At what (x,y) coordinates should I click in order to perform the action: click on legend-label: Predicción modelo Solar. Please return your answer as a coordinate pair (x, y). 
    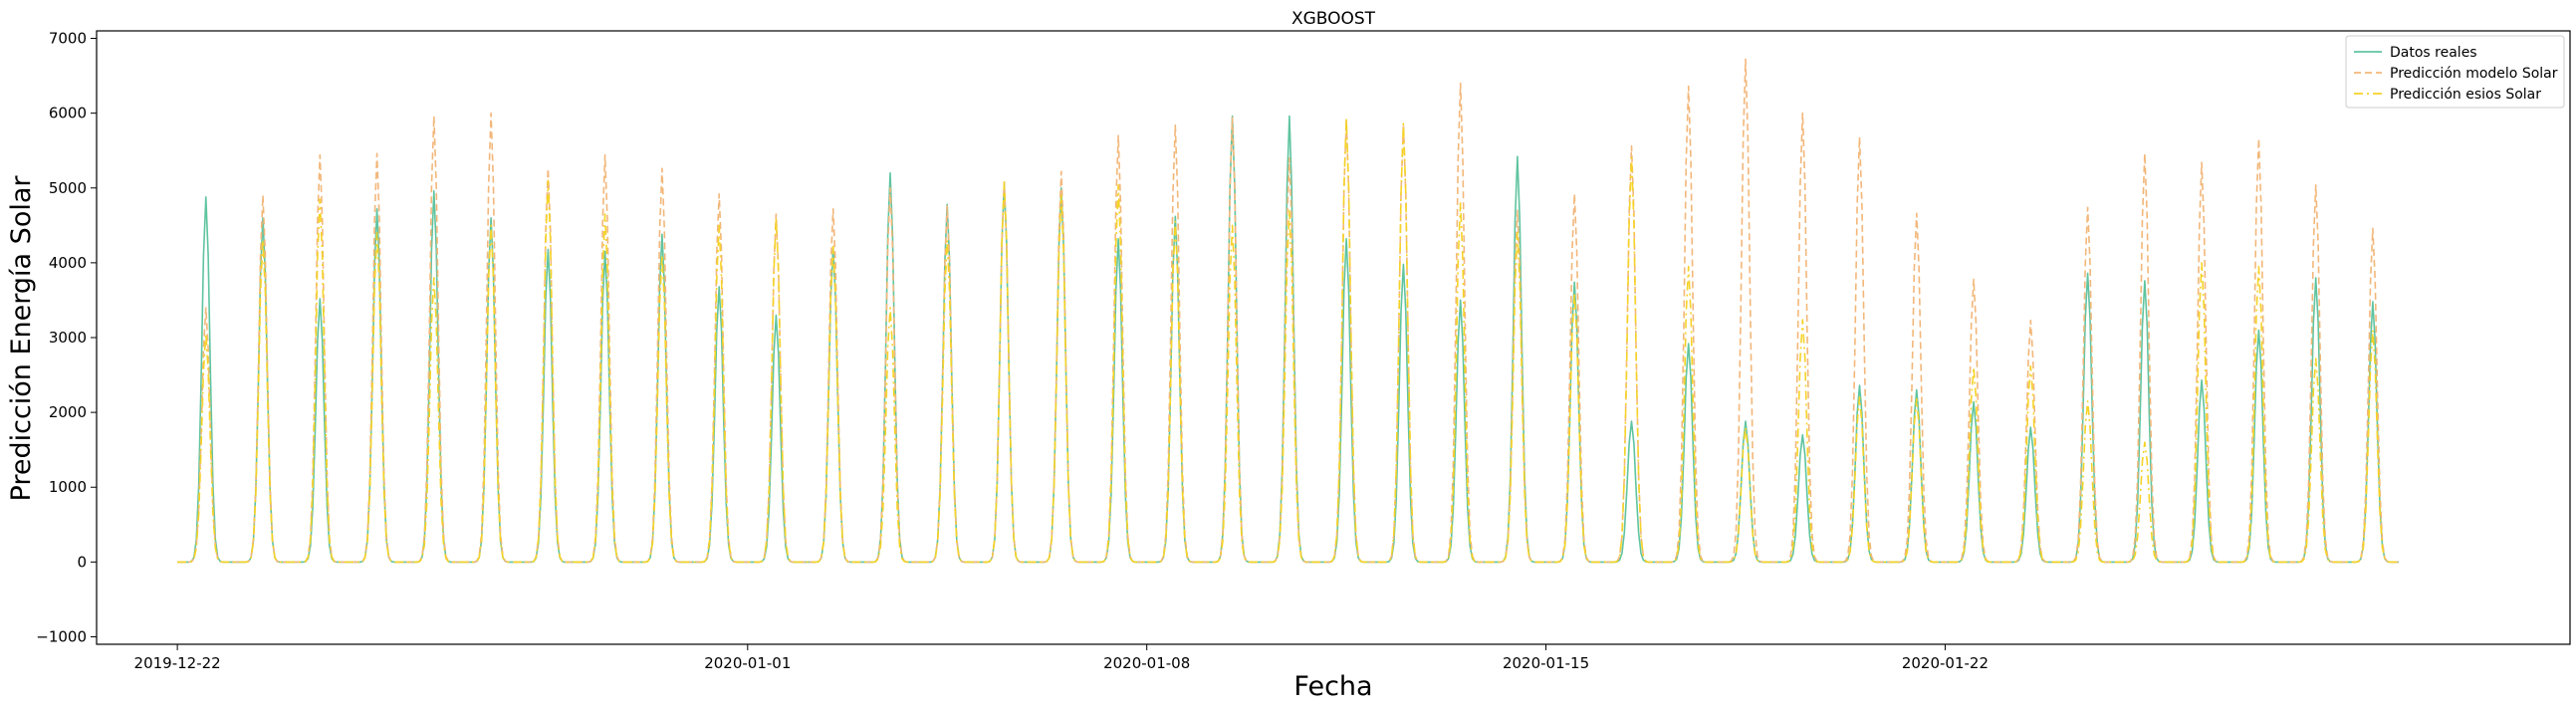
    Looking at the image, I should click on (2474, 74).